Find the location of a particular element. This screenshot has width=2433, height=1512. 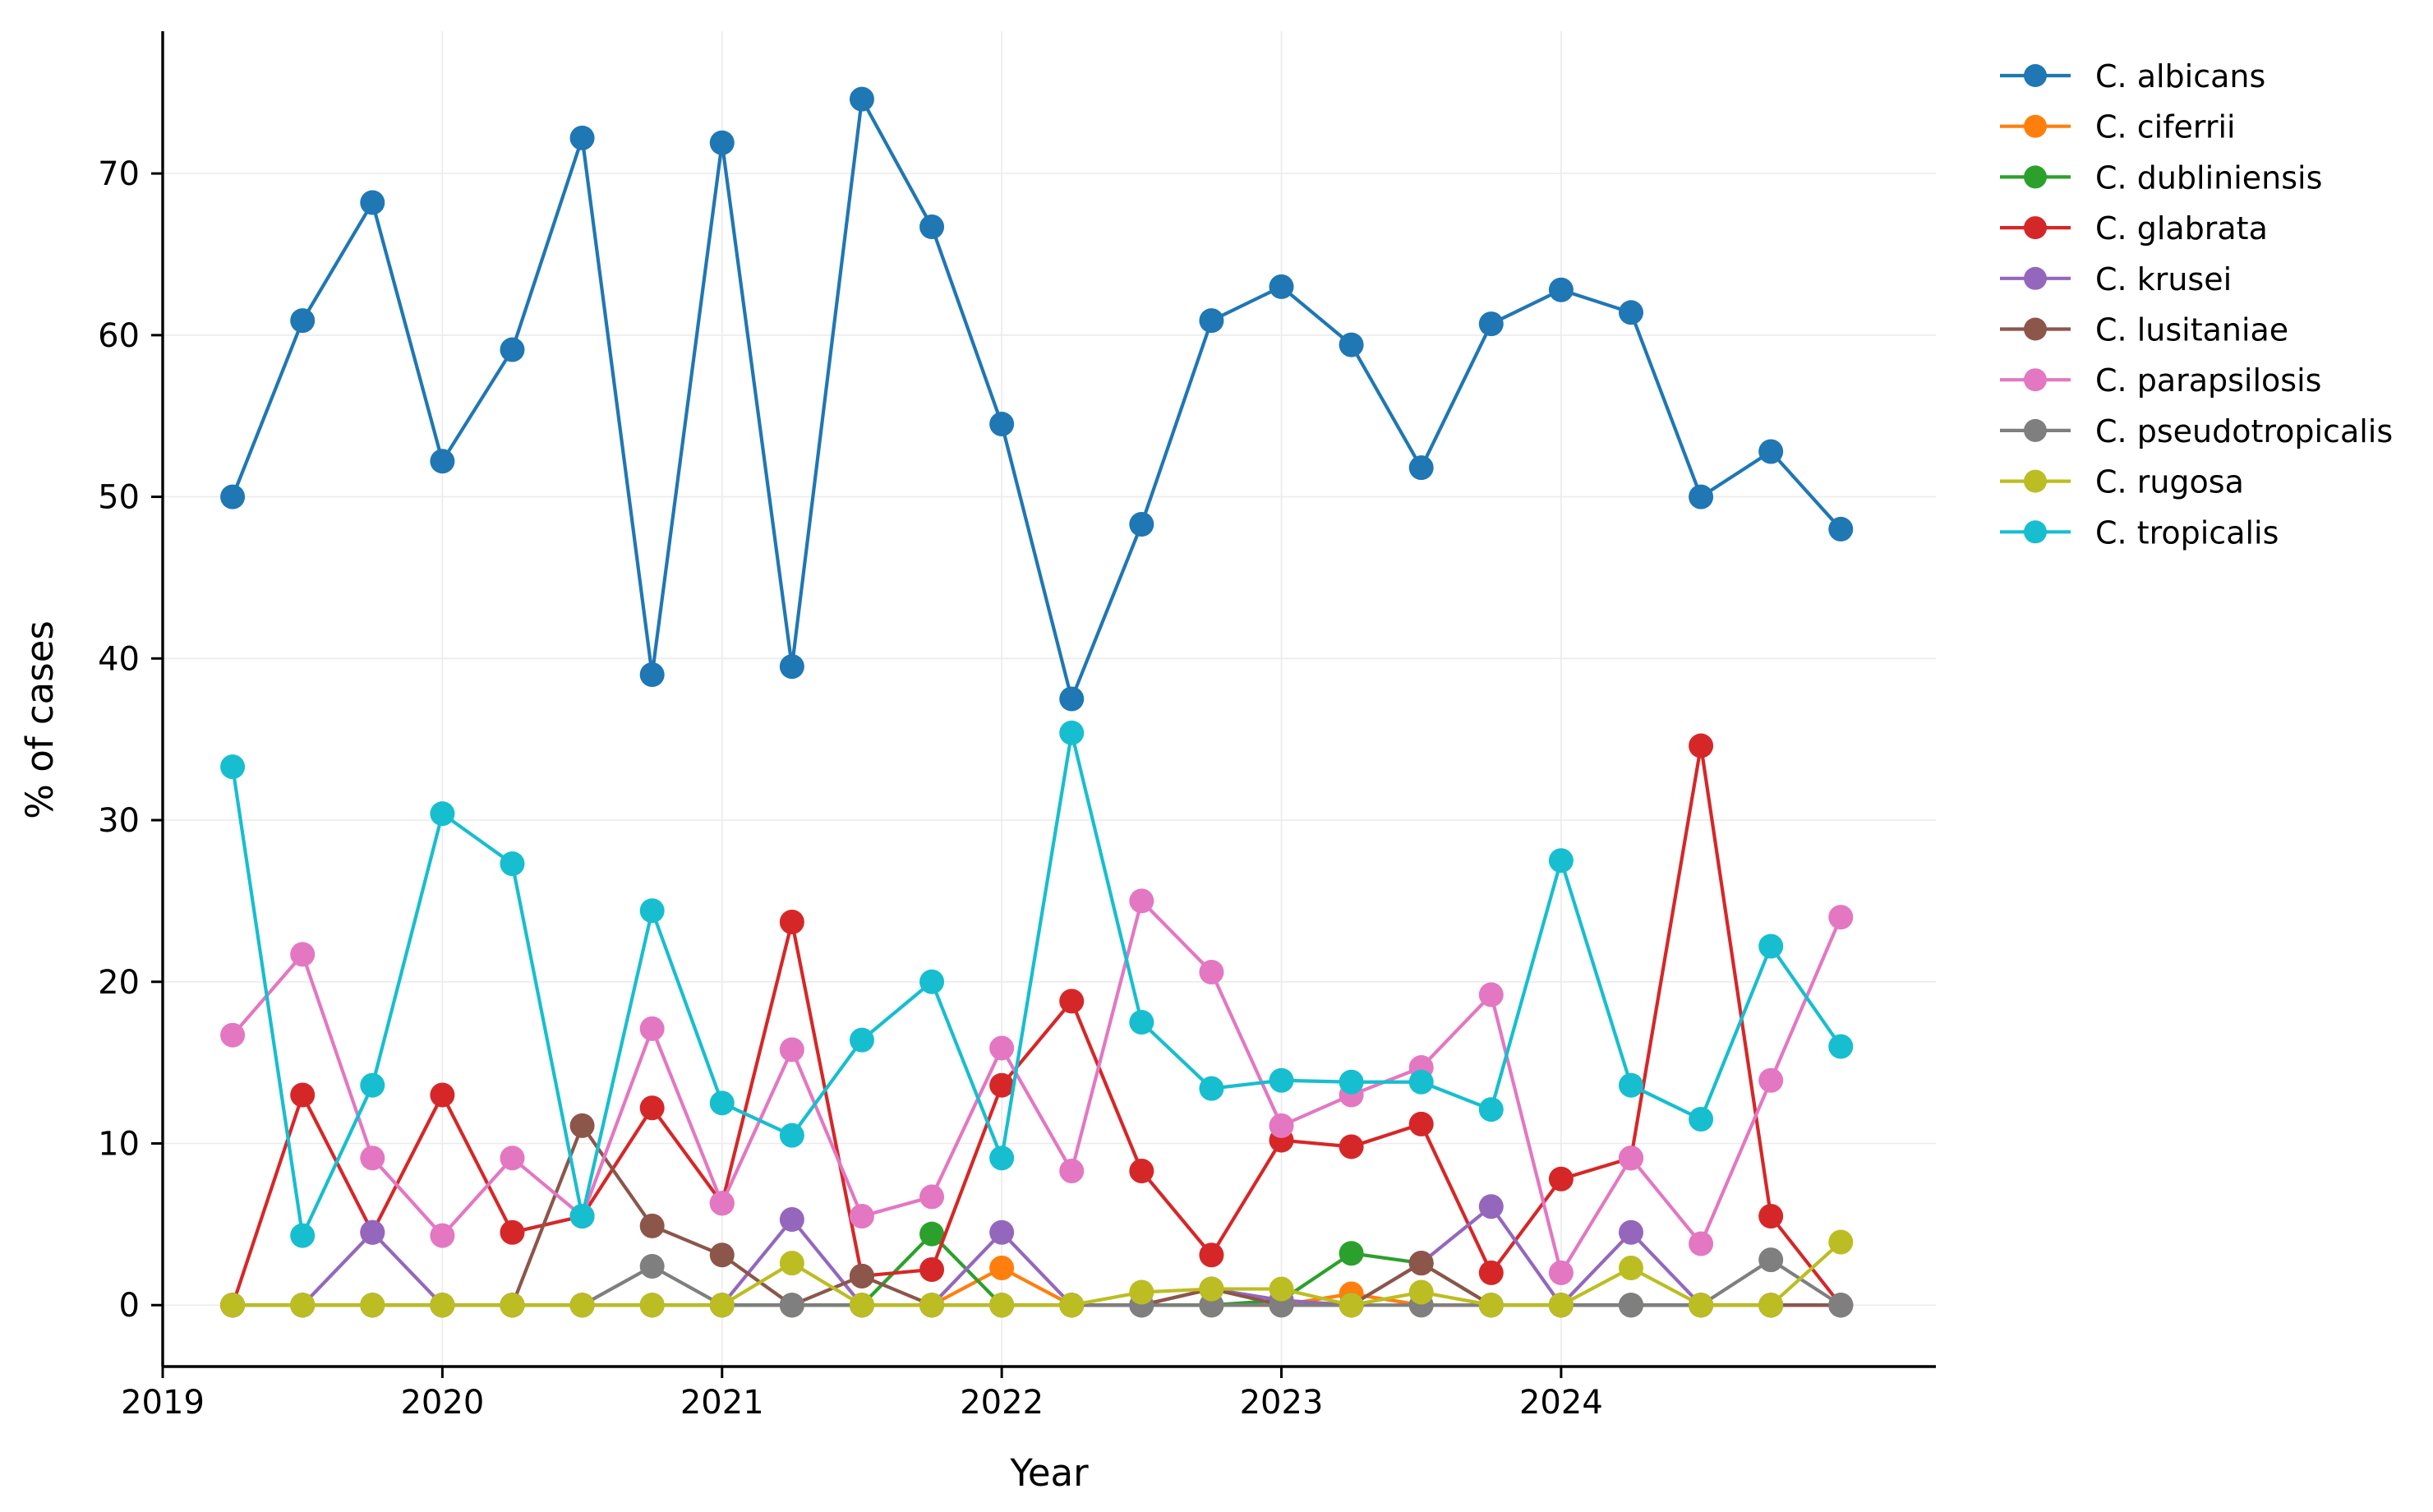

y-tick-label: 20 is located at coordinates (119, 983).